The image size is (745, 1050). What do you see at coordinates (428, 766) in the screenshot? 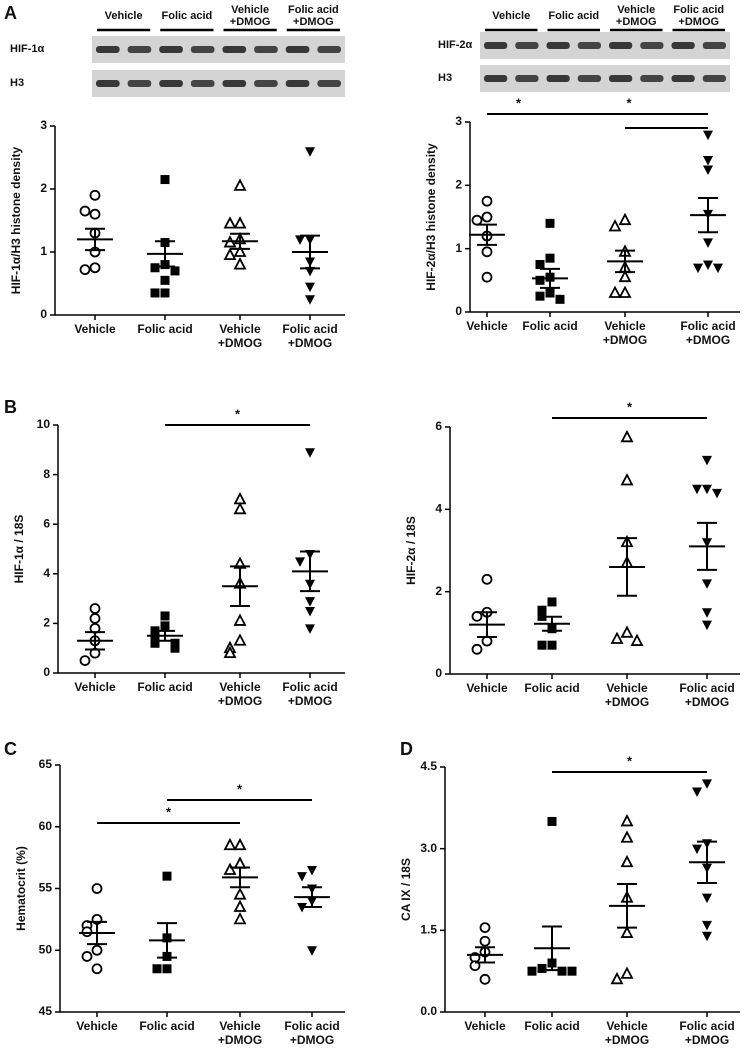
I see `y-tick-label: 4.5` at bounding box center [428, 766].